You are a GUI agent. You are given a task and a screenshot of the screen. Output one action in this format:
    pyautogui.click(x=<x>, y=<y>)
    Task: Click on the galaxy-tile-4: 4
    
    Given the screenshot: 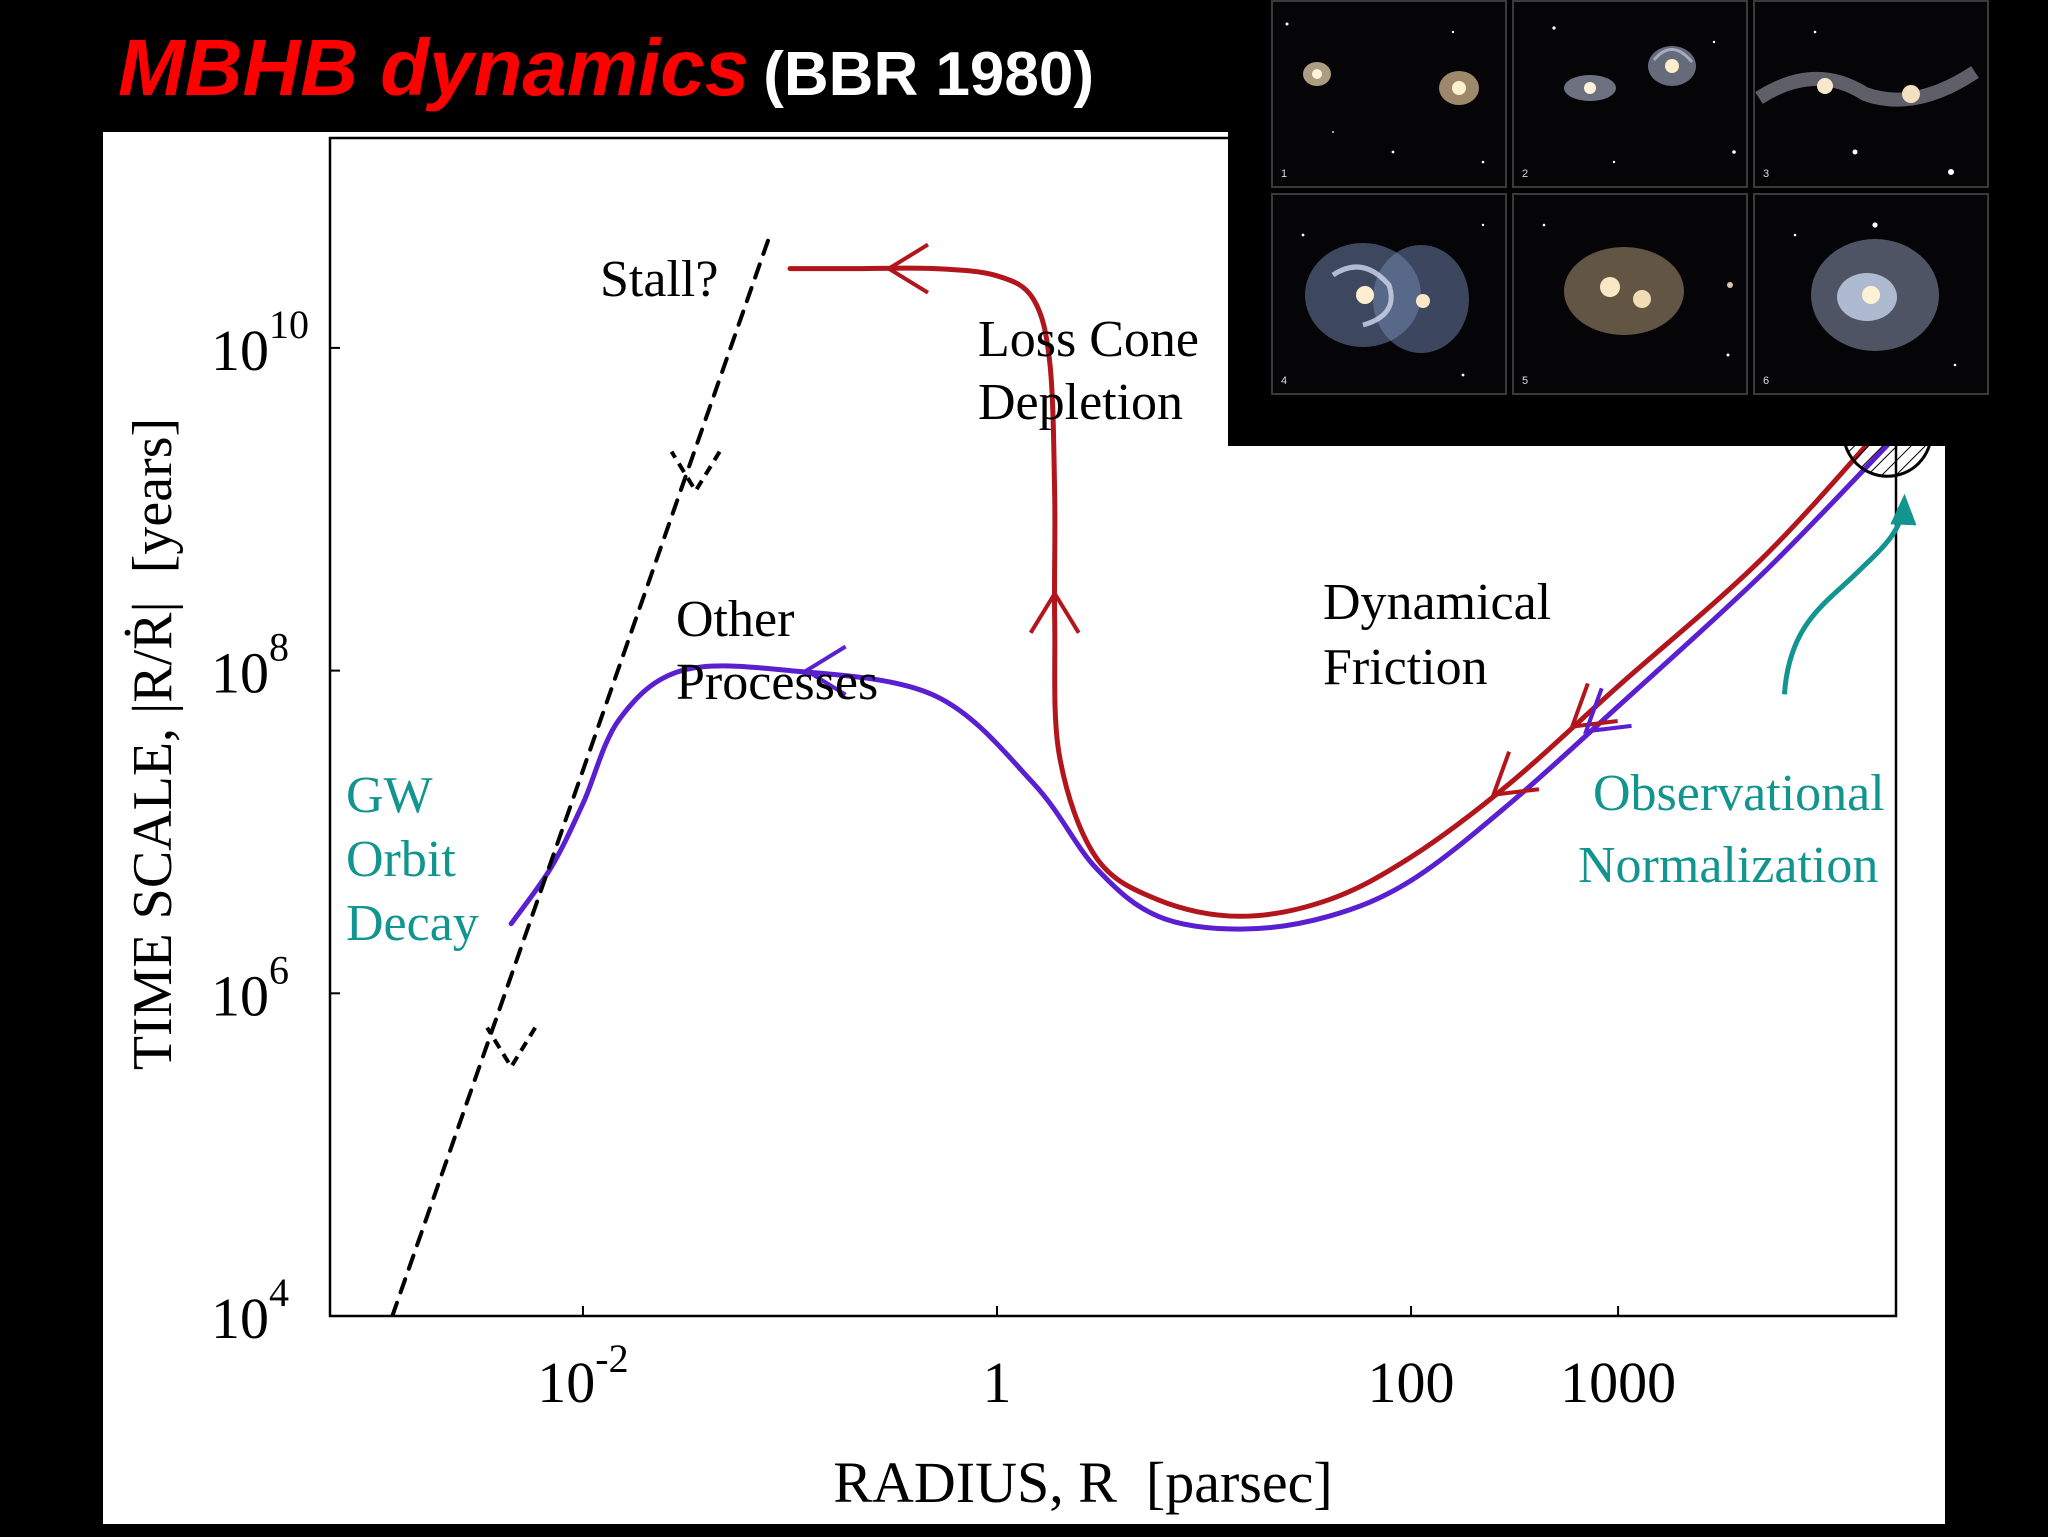 What is the action you would take?
    pyautogui.click(x=1389, y=294)
    